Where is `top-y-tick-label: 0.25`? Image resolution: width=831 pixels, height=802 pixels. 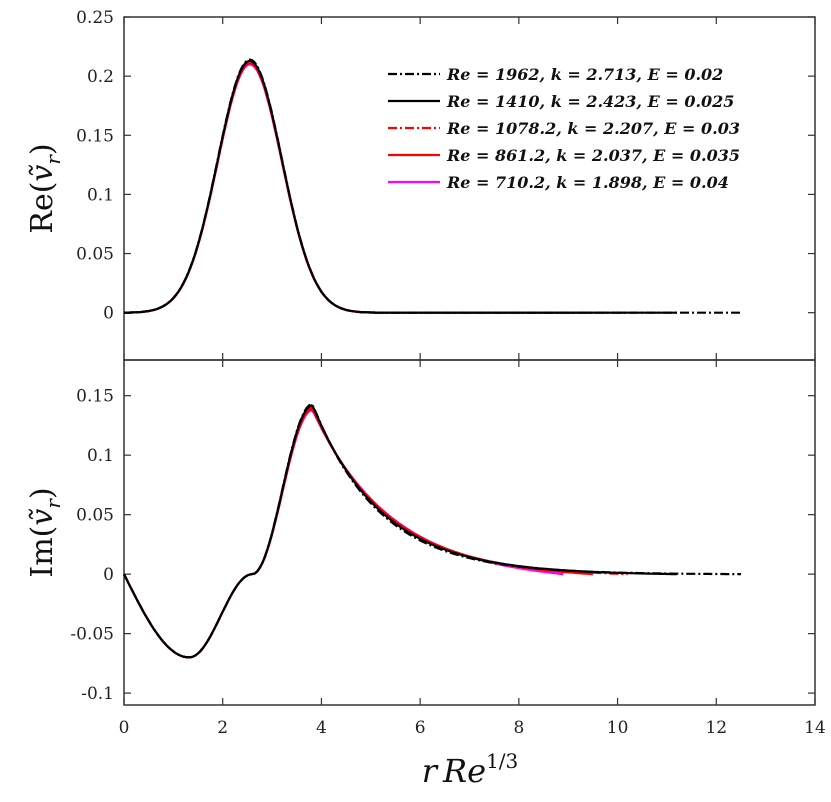 top-y-tick-label: 0.25 is located at coordinates (95, 18).